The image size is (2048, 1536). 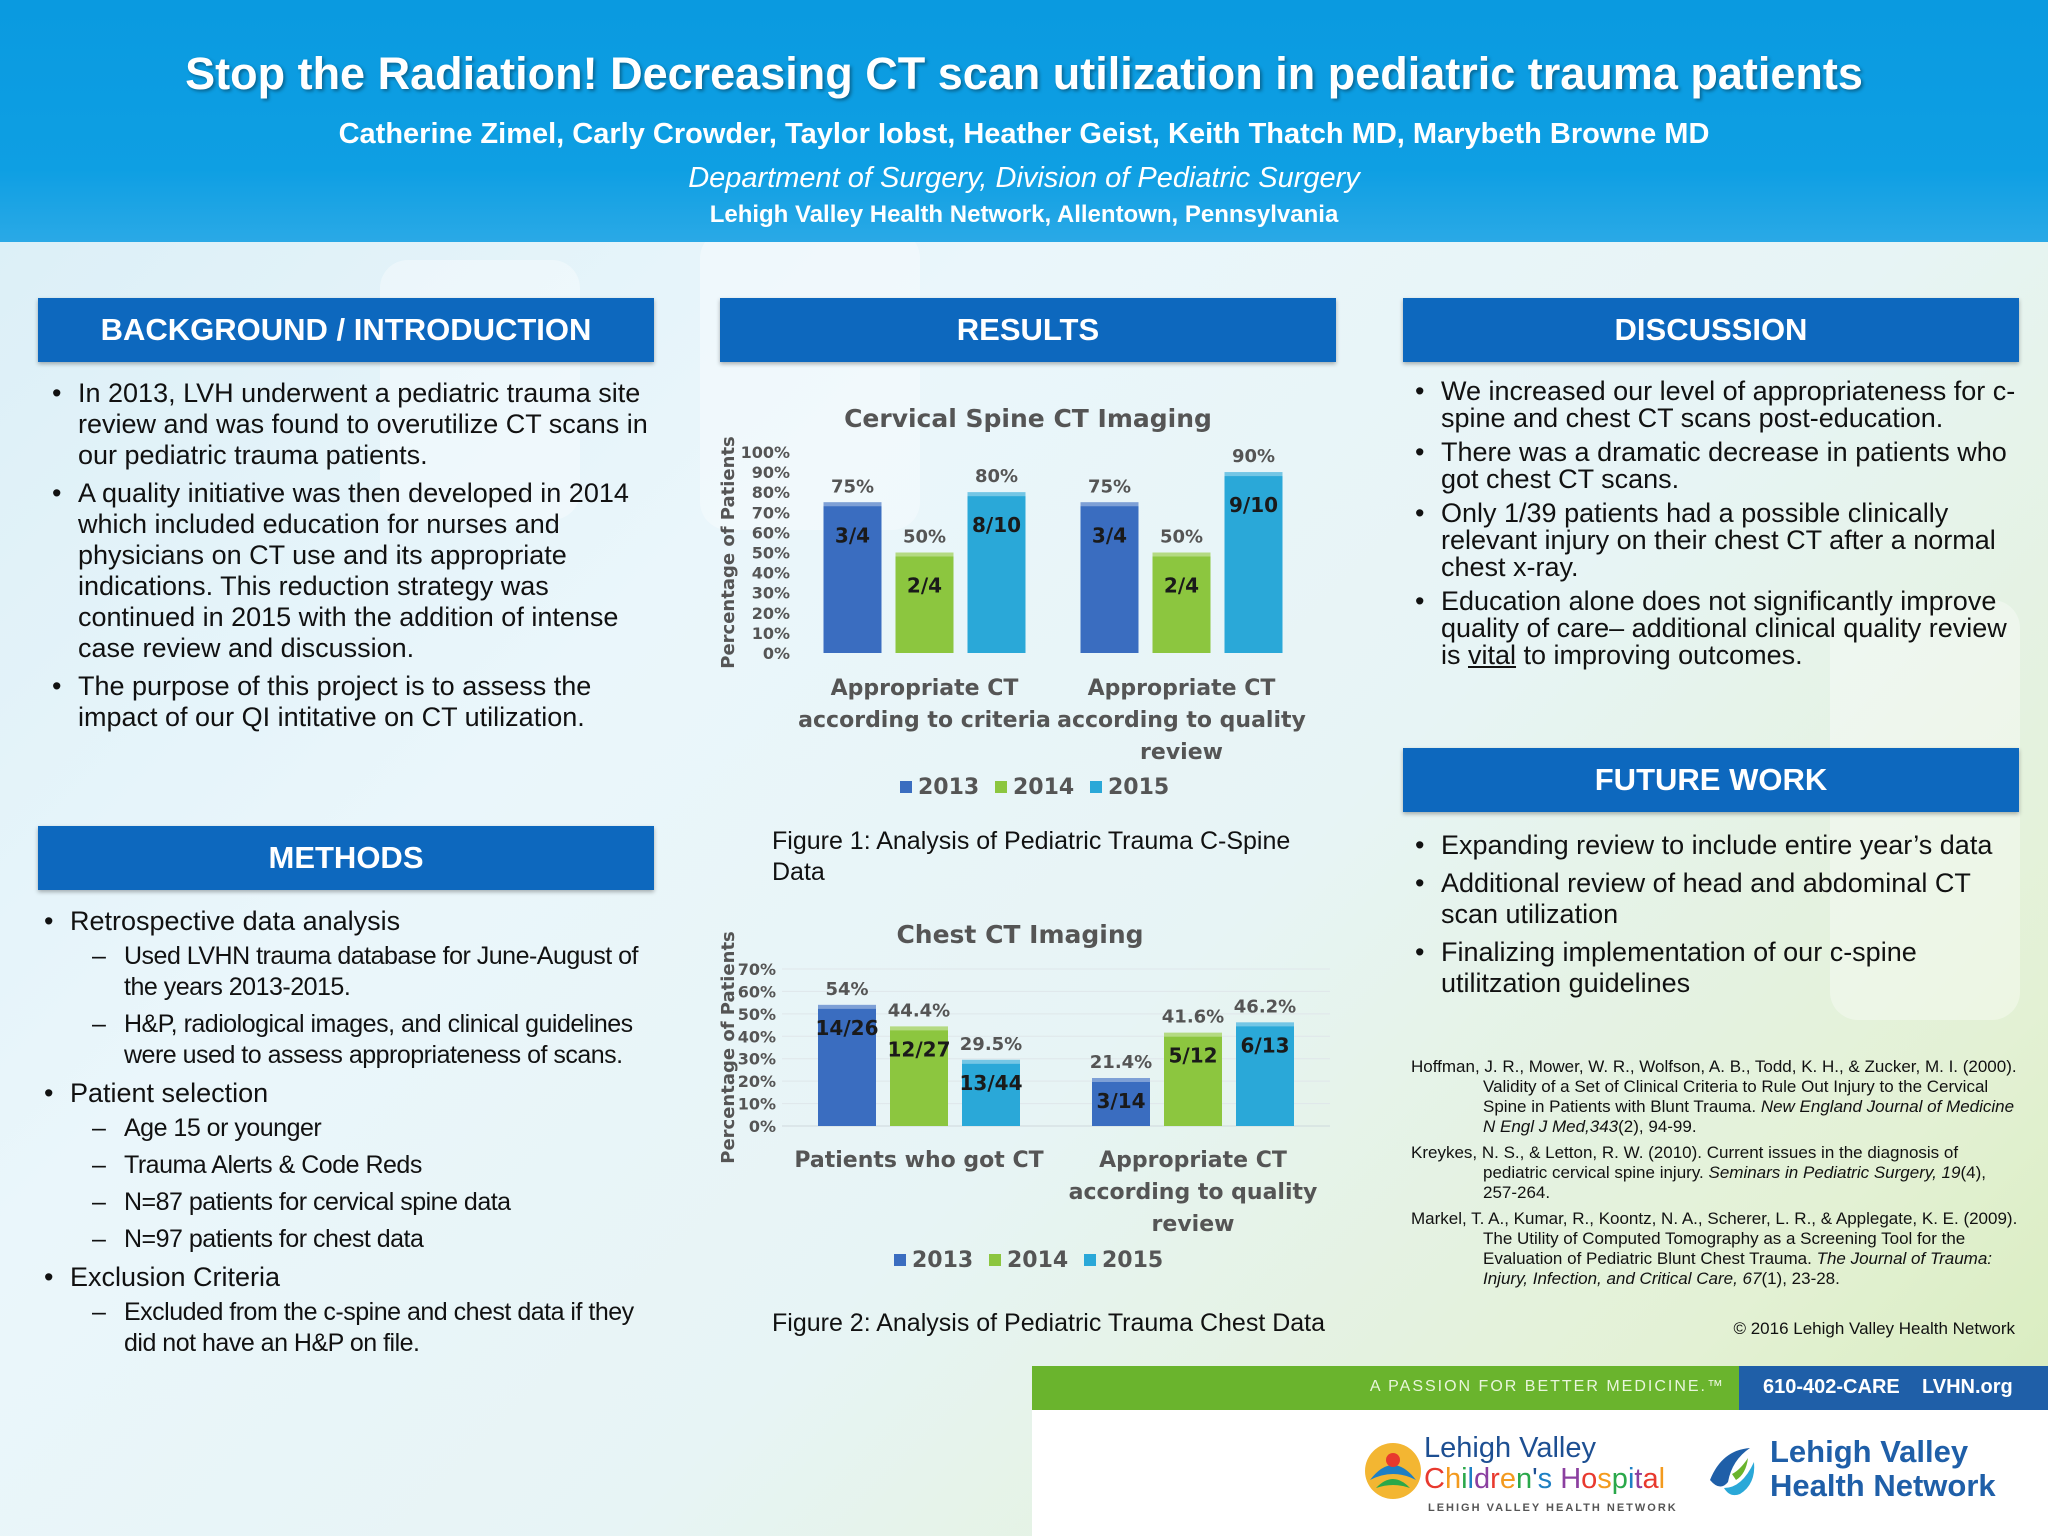 What do you see at coordinates (1253, 456) in the screenshot?
I see `bar-percent-label: 90%` at bounding box center [1253, 456].